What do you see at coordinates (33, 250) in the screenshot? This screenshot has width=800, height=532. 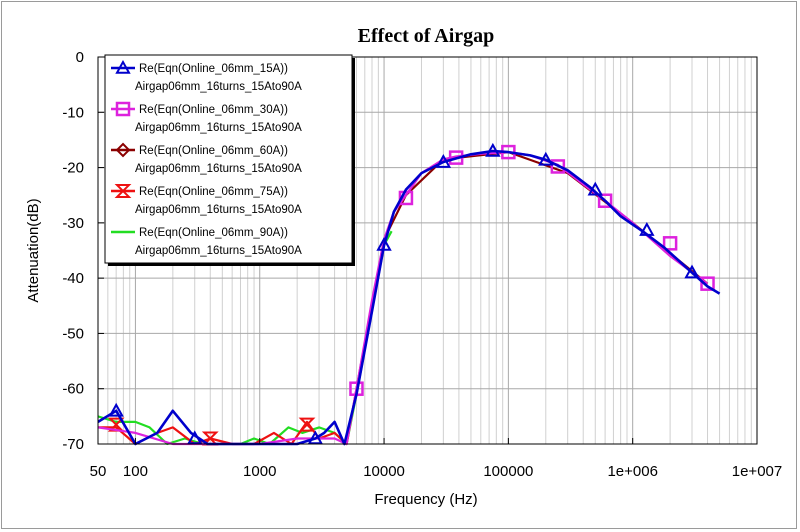 I see `y-axis-title: Attenuation(dB)` at bounding box center [33, 250].